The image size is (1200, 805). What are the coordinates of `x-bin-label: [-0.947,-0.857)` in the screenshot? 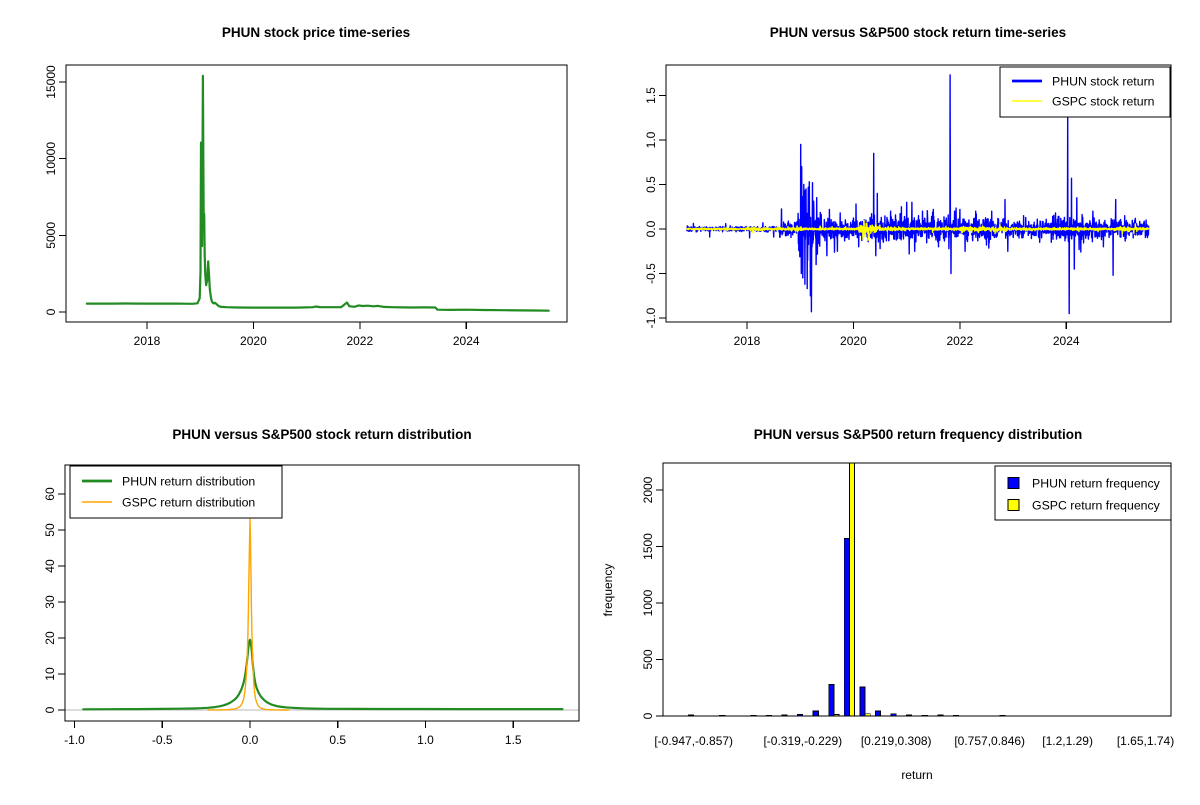 It's located at (693, 741).